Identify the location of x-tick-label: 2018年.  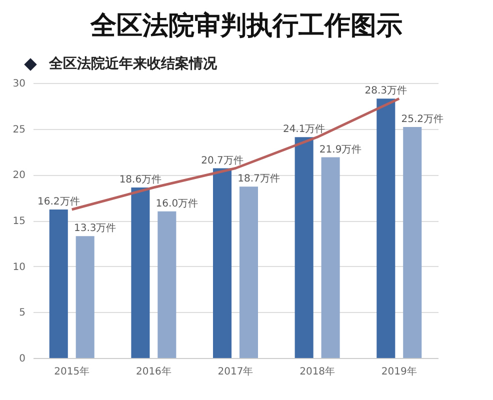
(318, 372).